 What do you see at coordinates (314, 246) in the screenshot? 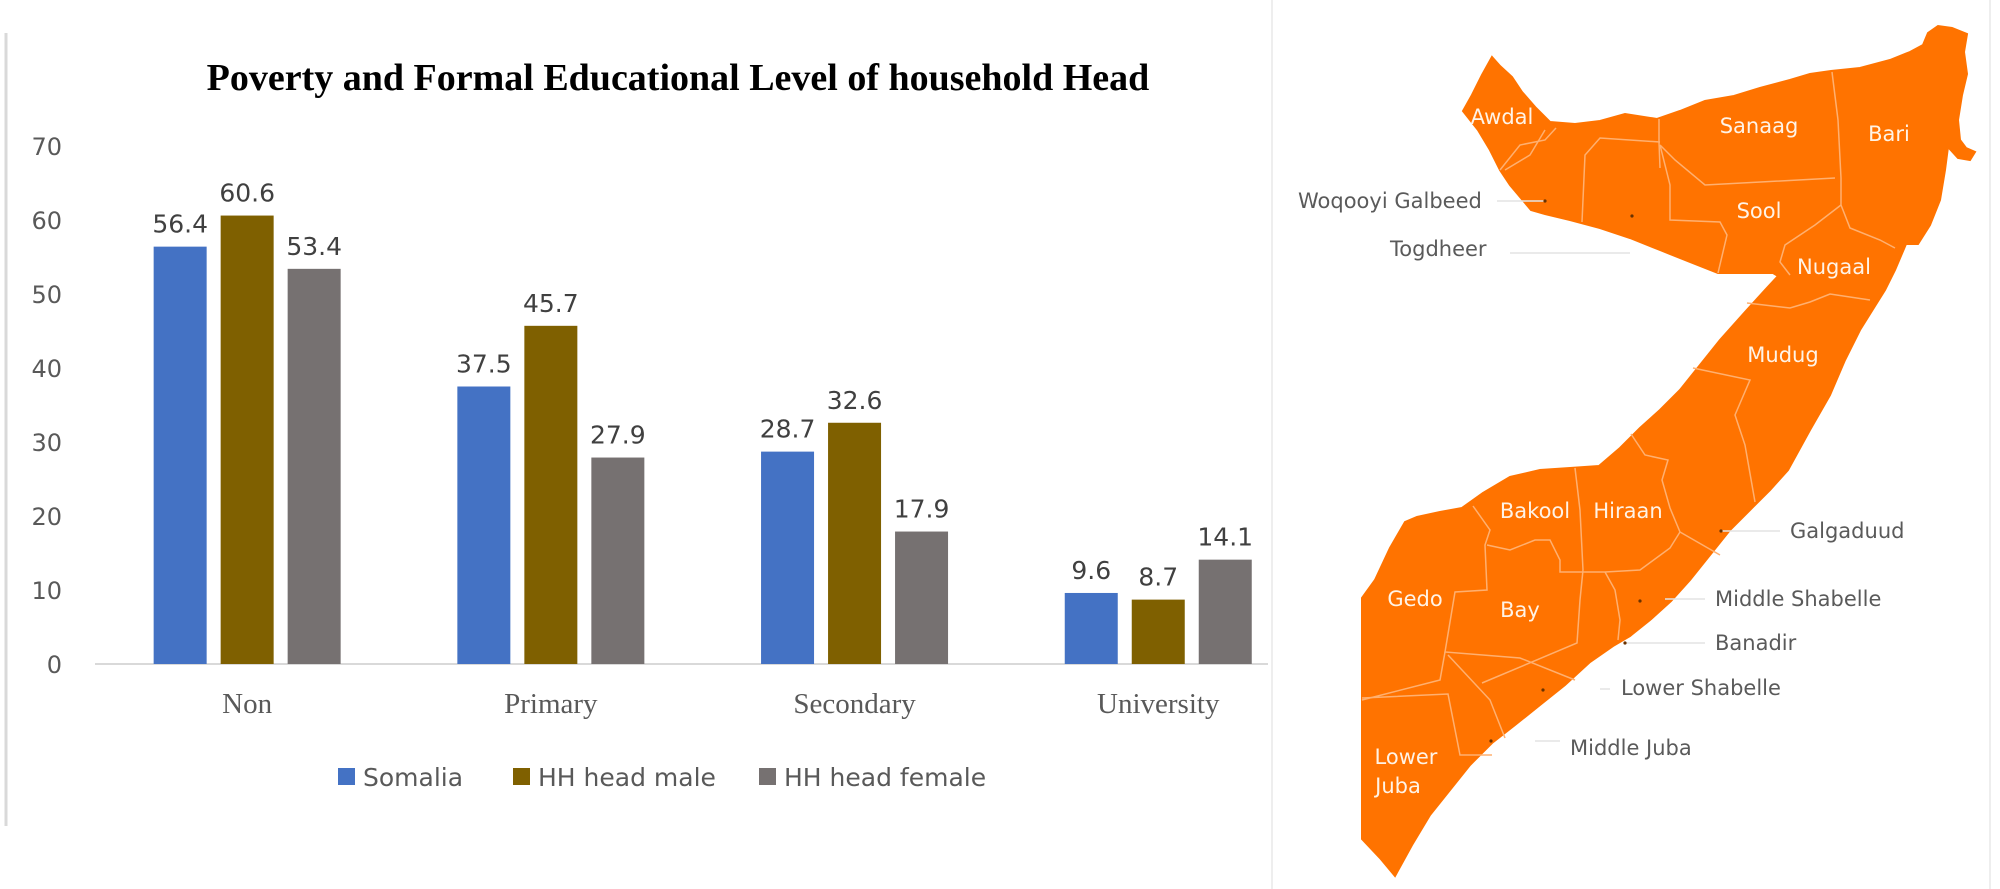
I see `data-label: 53.4` at bounding box center [314, 246].